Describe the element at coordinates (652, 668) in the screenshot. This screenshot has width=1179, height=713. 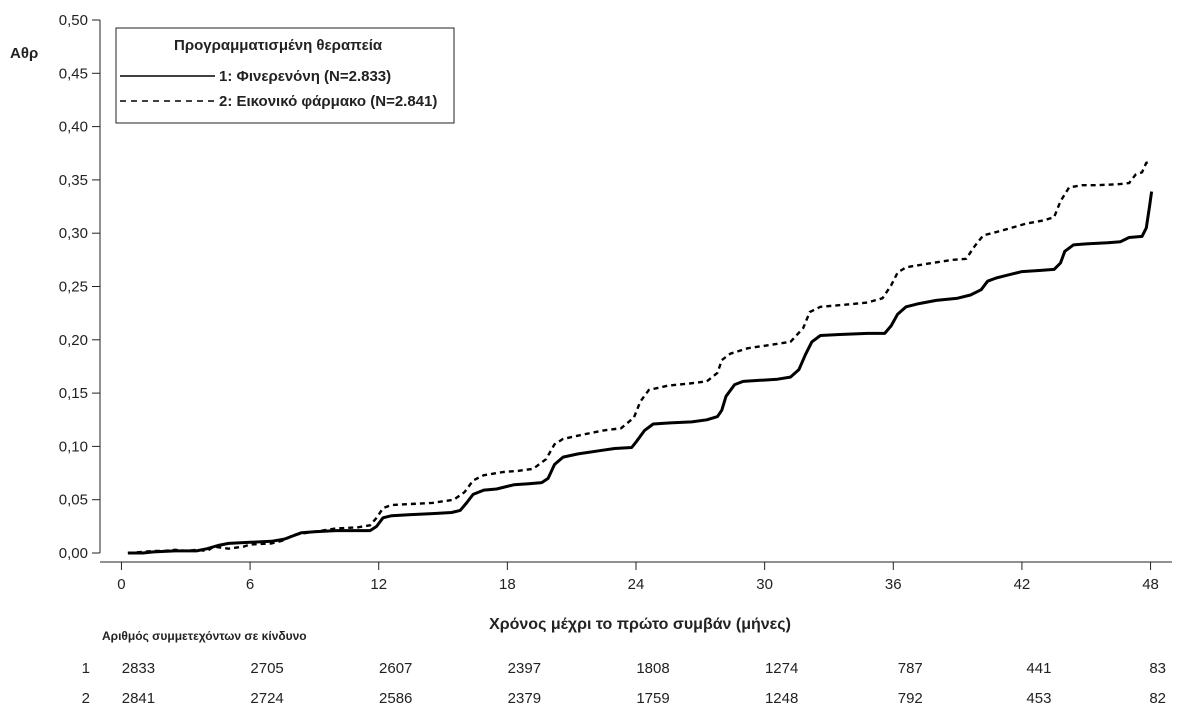
I see `risk-cell: 1808` at that location.